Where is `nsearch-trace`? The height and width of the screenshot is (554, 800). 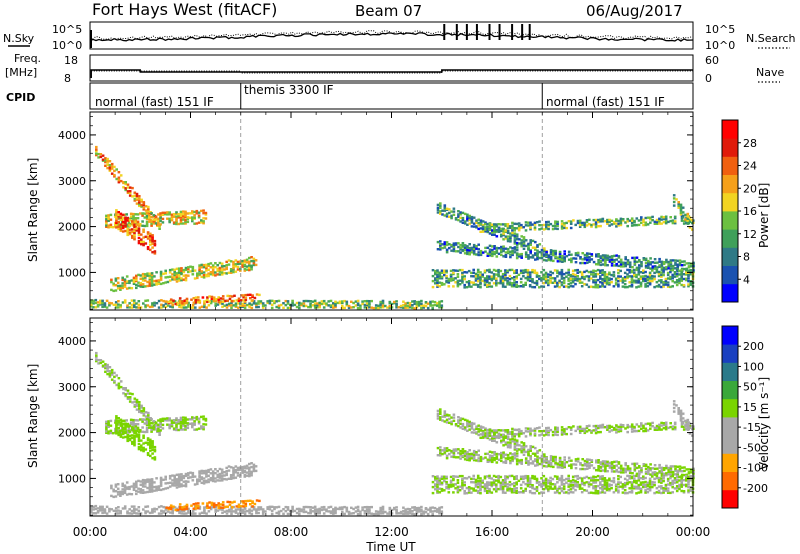
nsearch-trace is located at coordinates (391, 35).